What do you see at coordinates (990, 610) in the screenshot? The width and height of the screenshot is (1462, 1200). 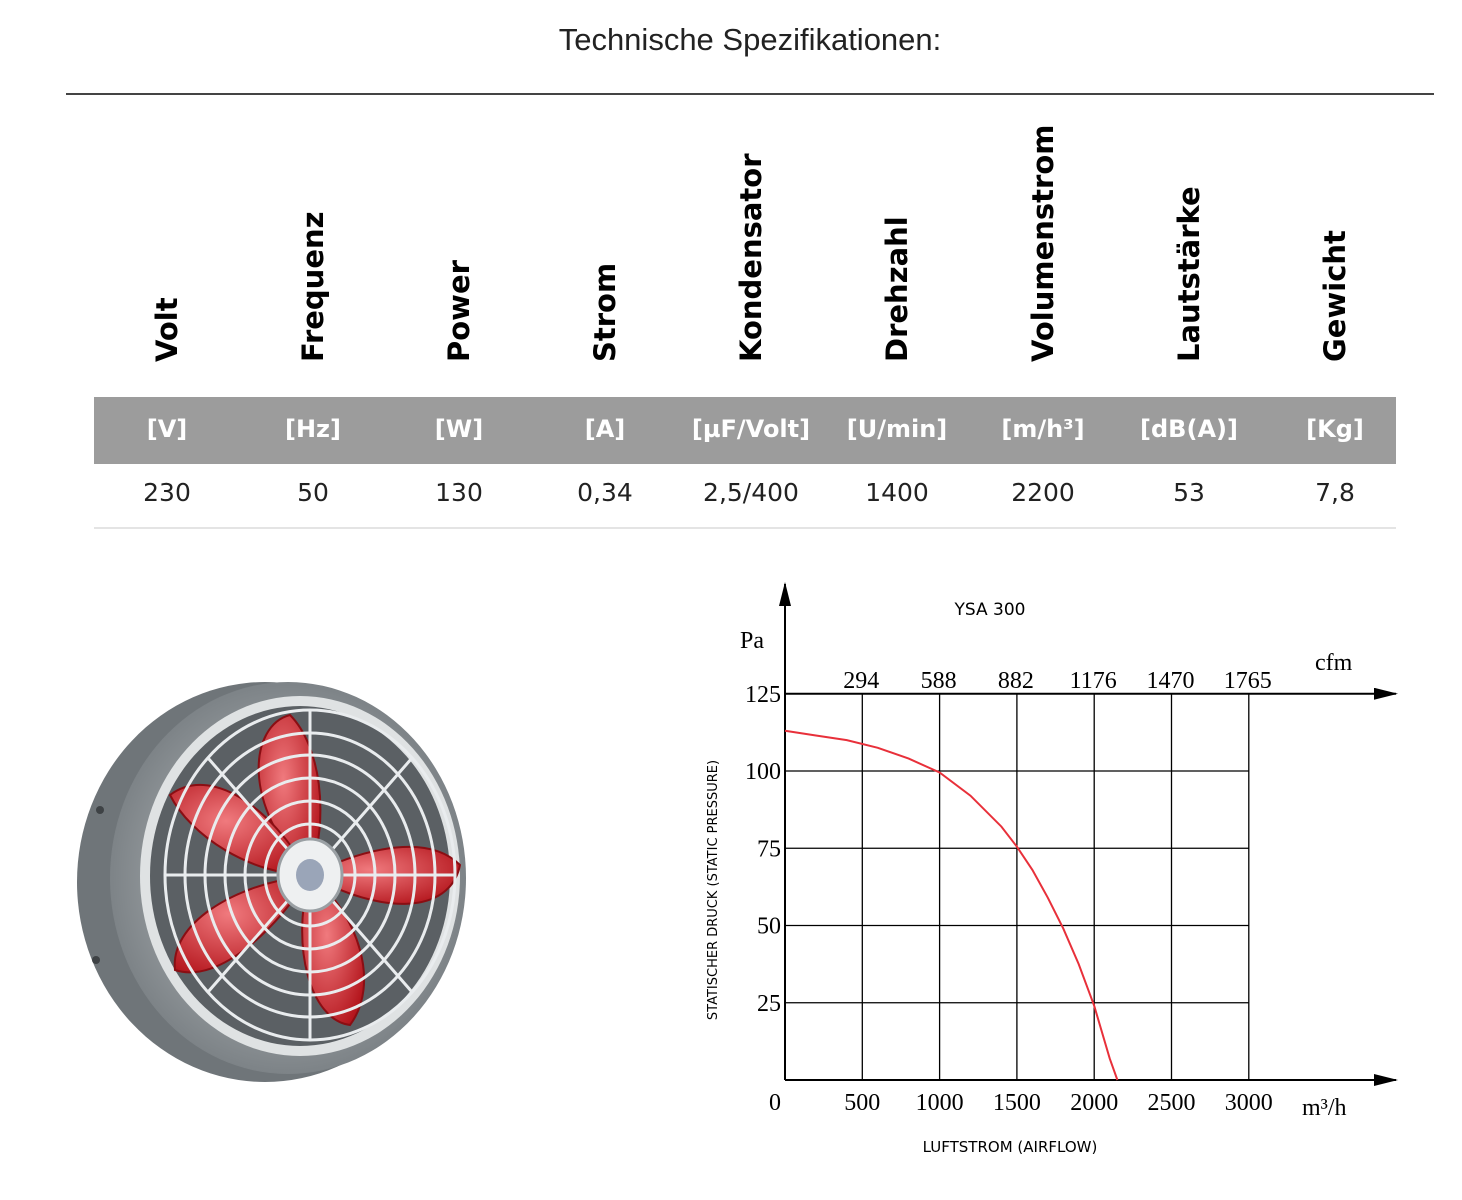 I see `chart-title: YSA 300` at bounding box center [990, 610].